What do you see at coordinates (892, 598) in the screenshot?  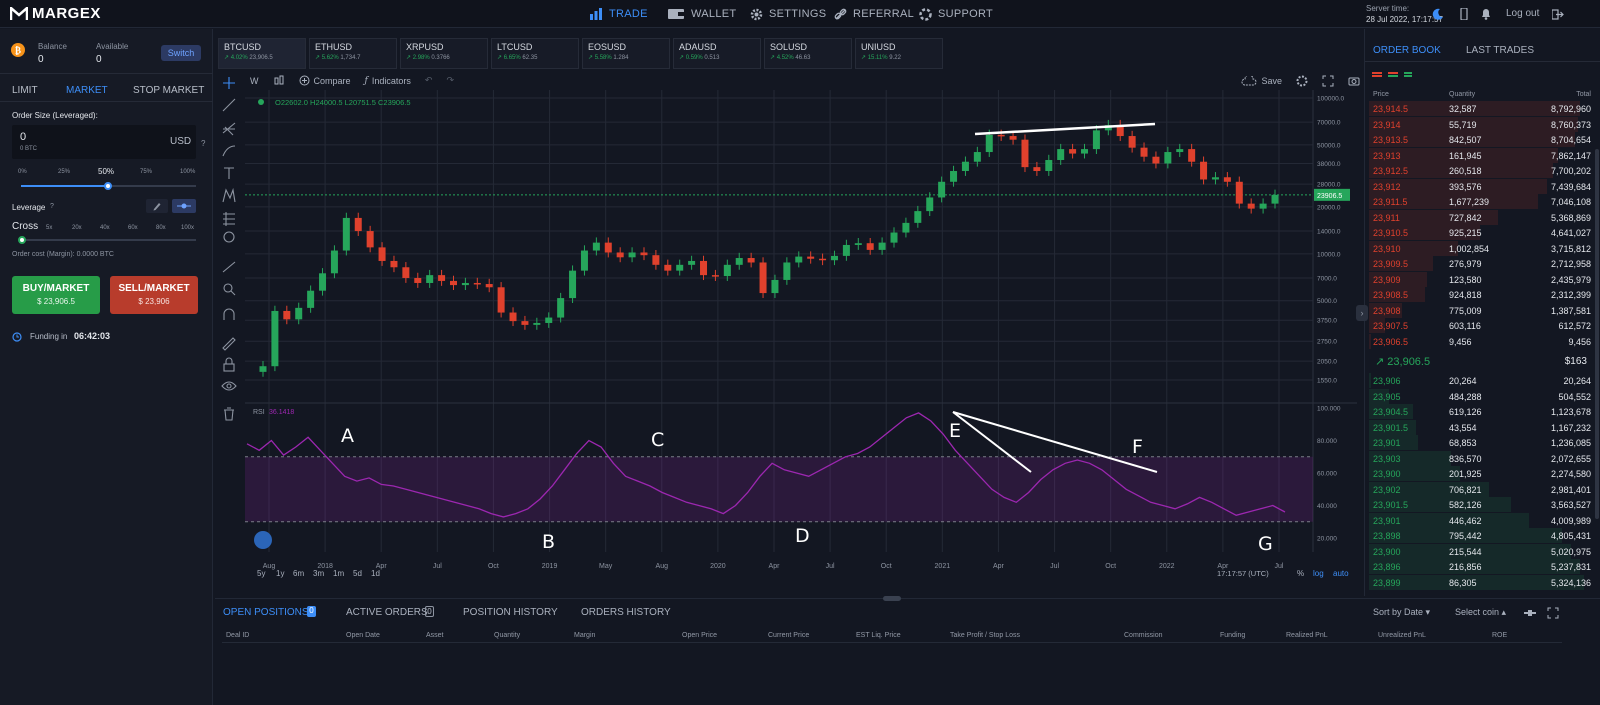 I see `resize-handle` at bounding box center [892, 598].